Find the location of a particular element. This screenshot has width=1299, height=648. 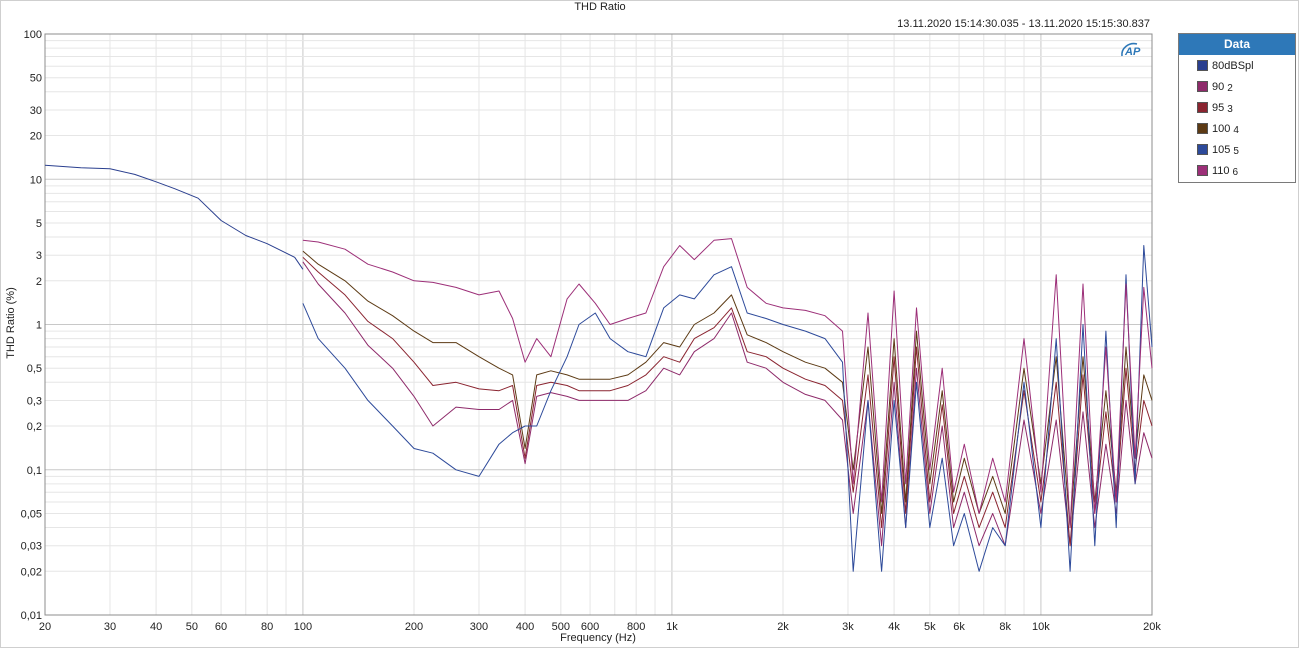

y-tick-label: 0,05 is located at coordinates (31, 514).